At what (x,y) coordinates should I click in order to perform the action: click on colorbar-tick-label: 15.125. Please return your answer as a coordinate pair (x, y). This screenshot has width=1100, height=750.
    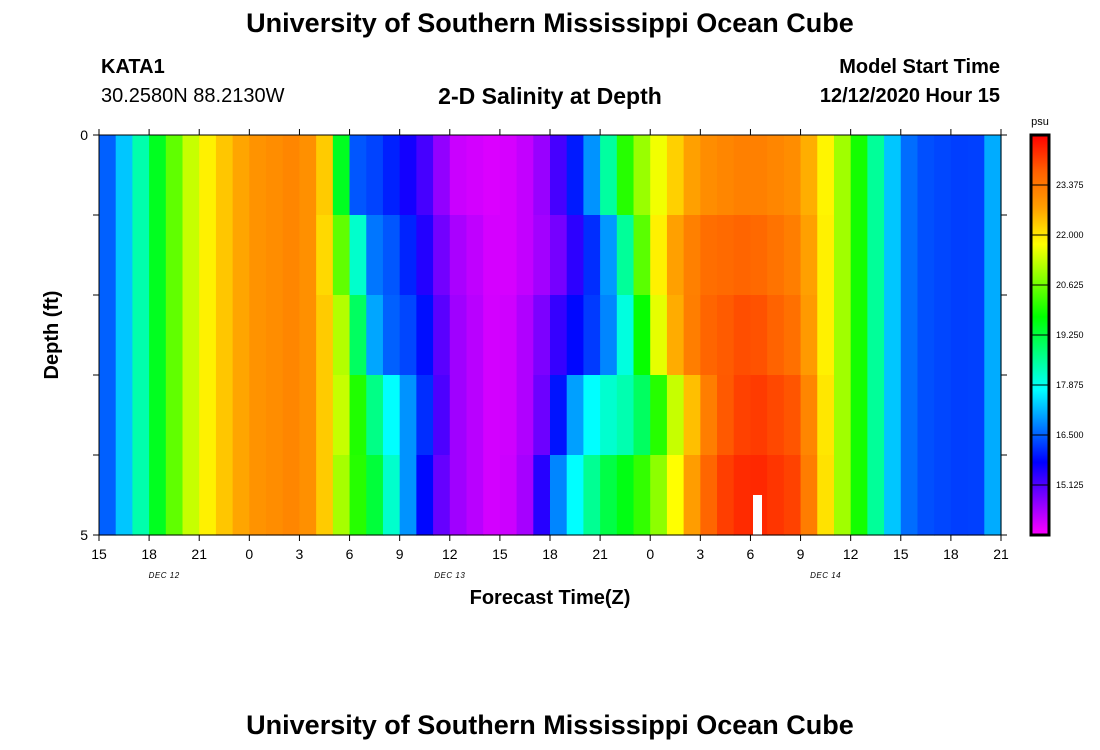
    Looking at the image, I should click on (1070, 485).